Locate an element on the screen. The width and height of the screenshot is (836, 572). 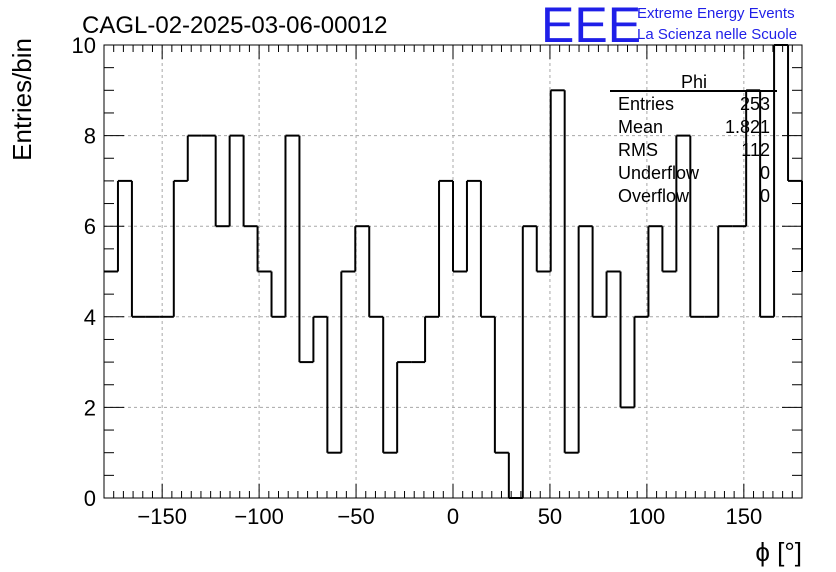
y-tick-label: 0 is located at coordinates (90, 498).